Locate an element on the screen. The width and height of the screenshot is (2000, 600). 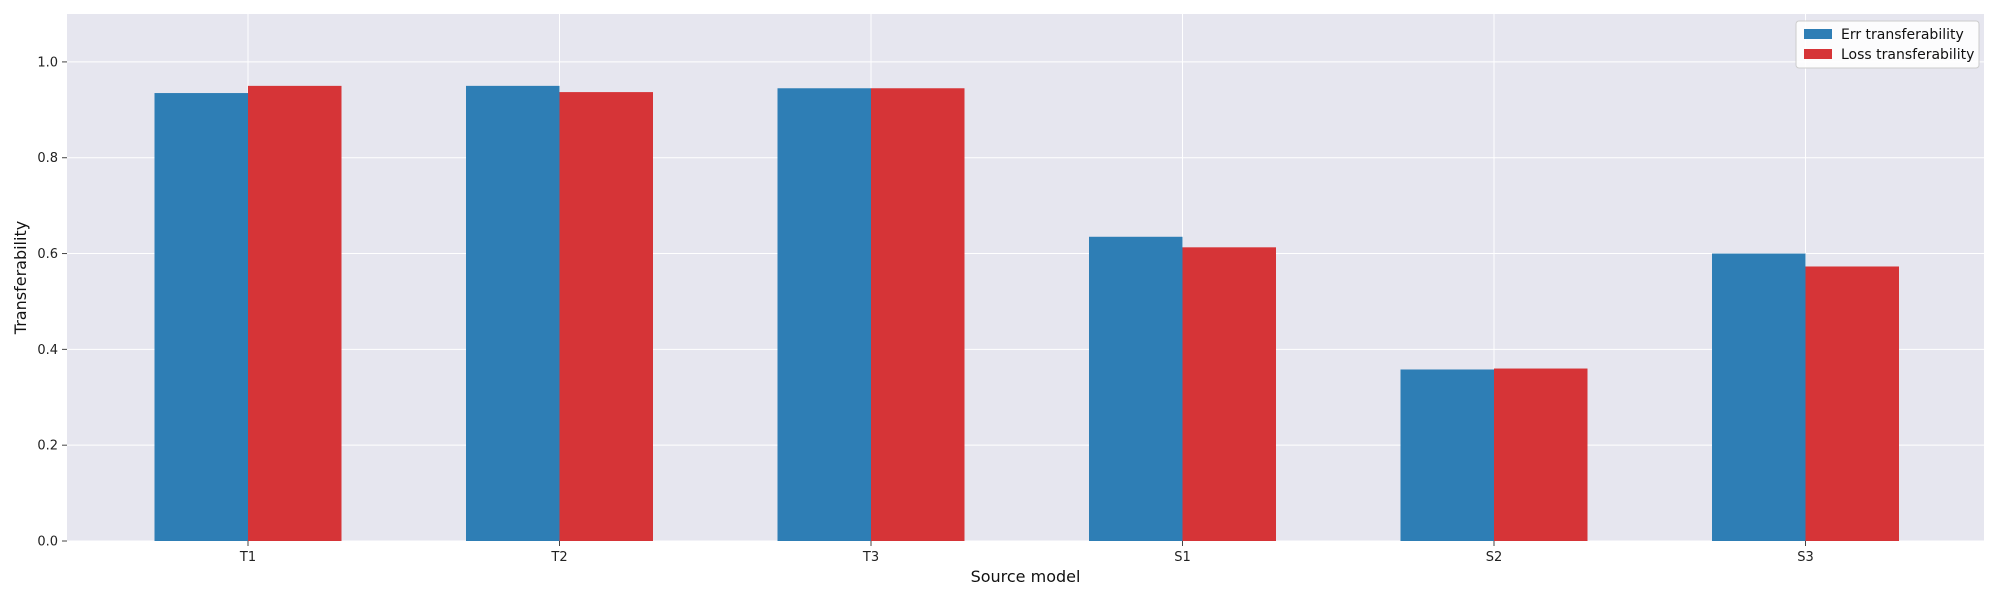
bar-loss-t2 is located at coordinates (606, 316).